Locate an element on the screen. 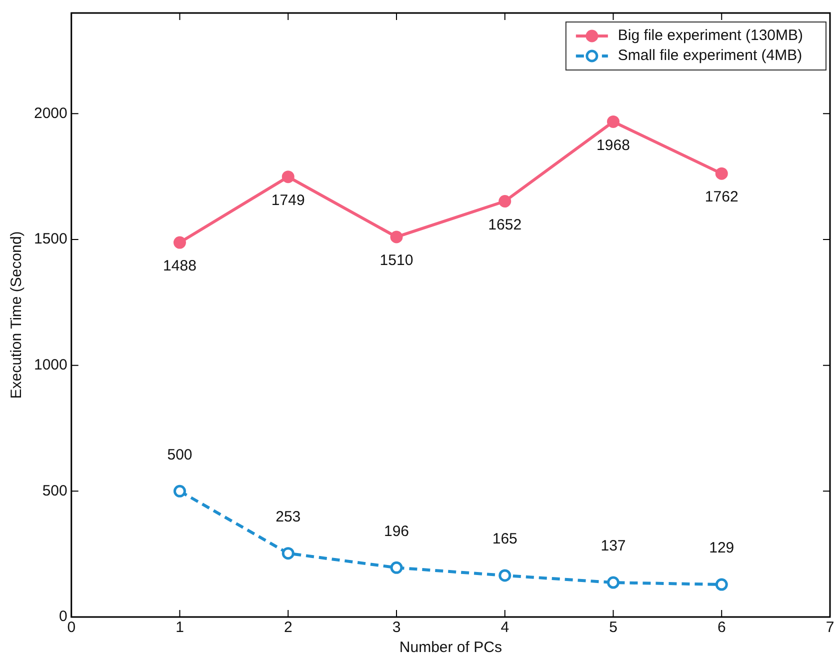 Image resolution: width=838 pixels, height=657 pixels. x-tick-label: 4 is located at coordinates (505, 627).